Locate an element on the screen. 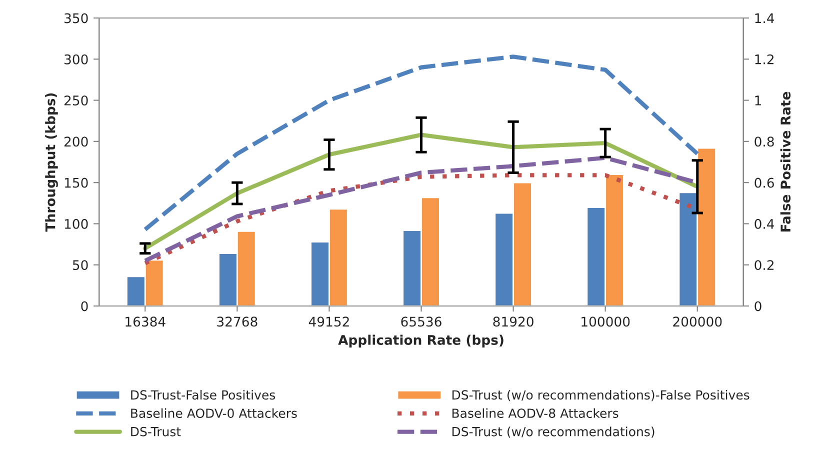 The height and width of the screenshot is (450, 826). y-tick-label: 350 is located at coordinates (76, 18).